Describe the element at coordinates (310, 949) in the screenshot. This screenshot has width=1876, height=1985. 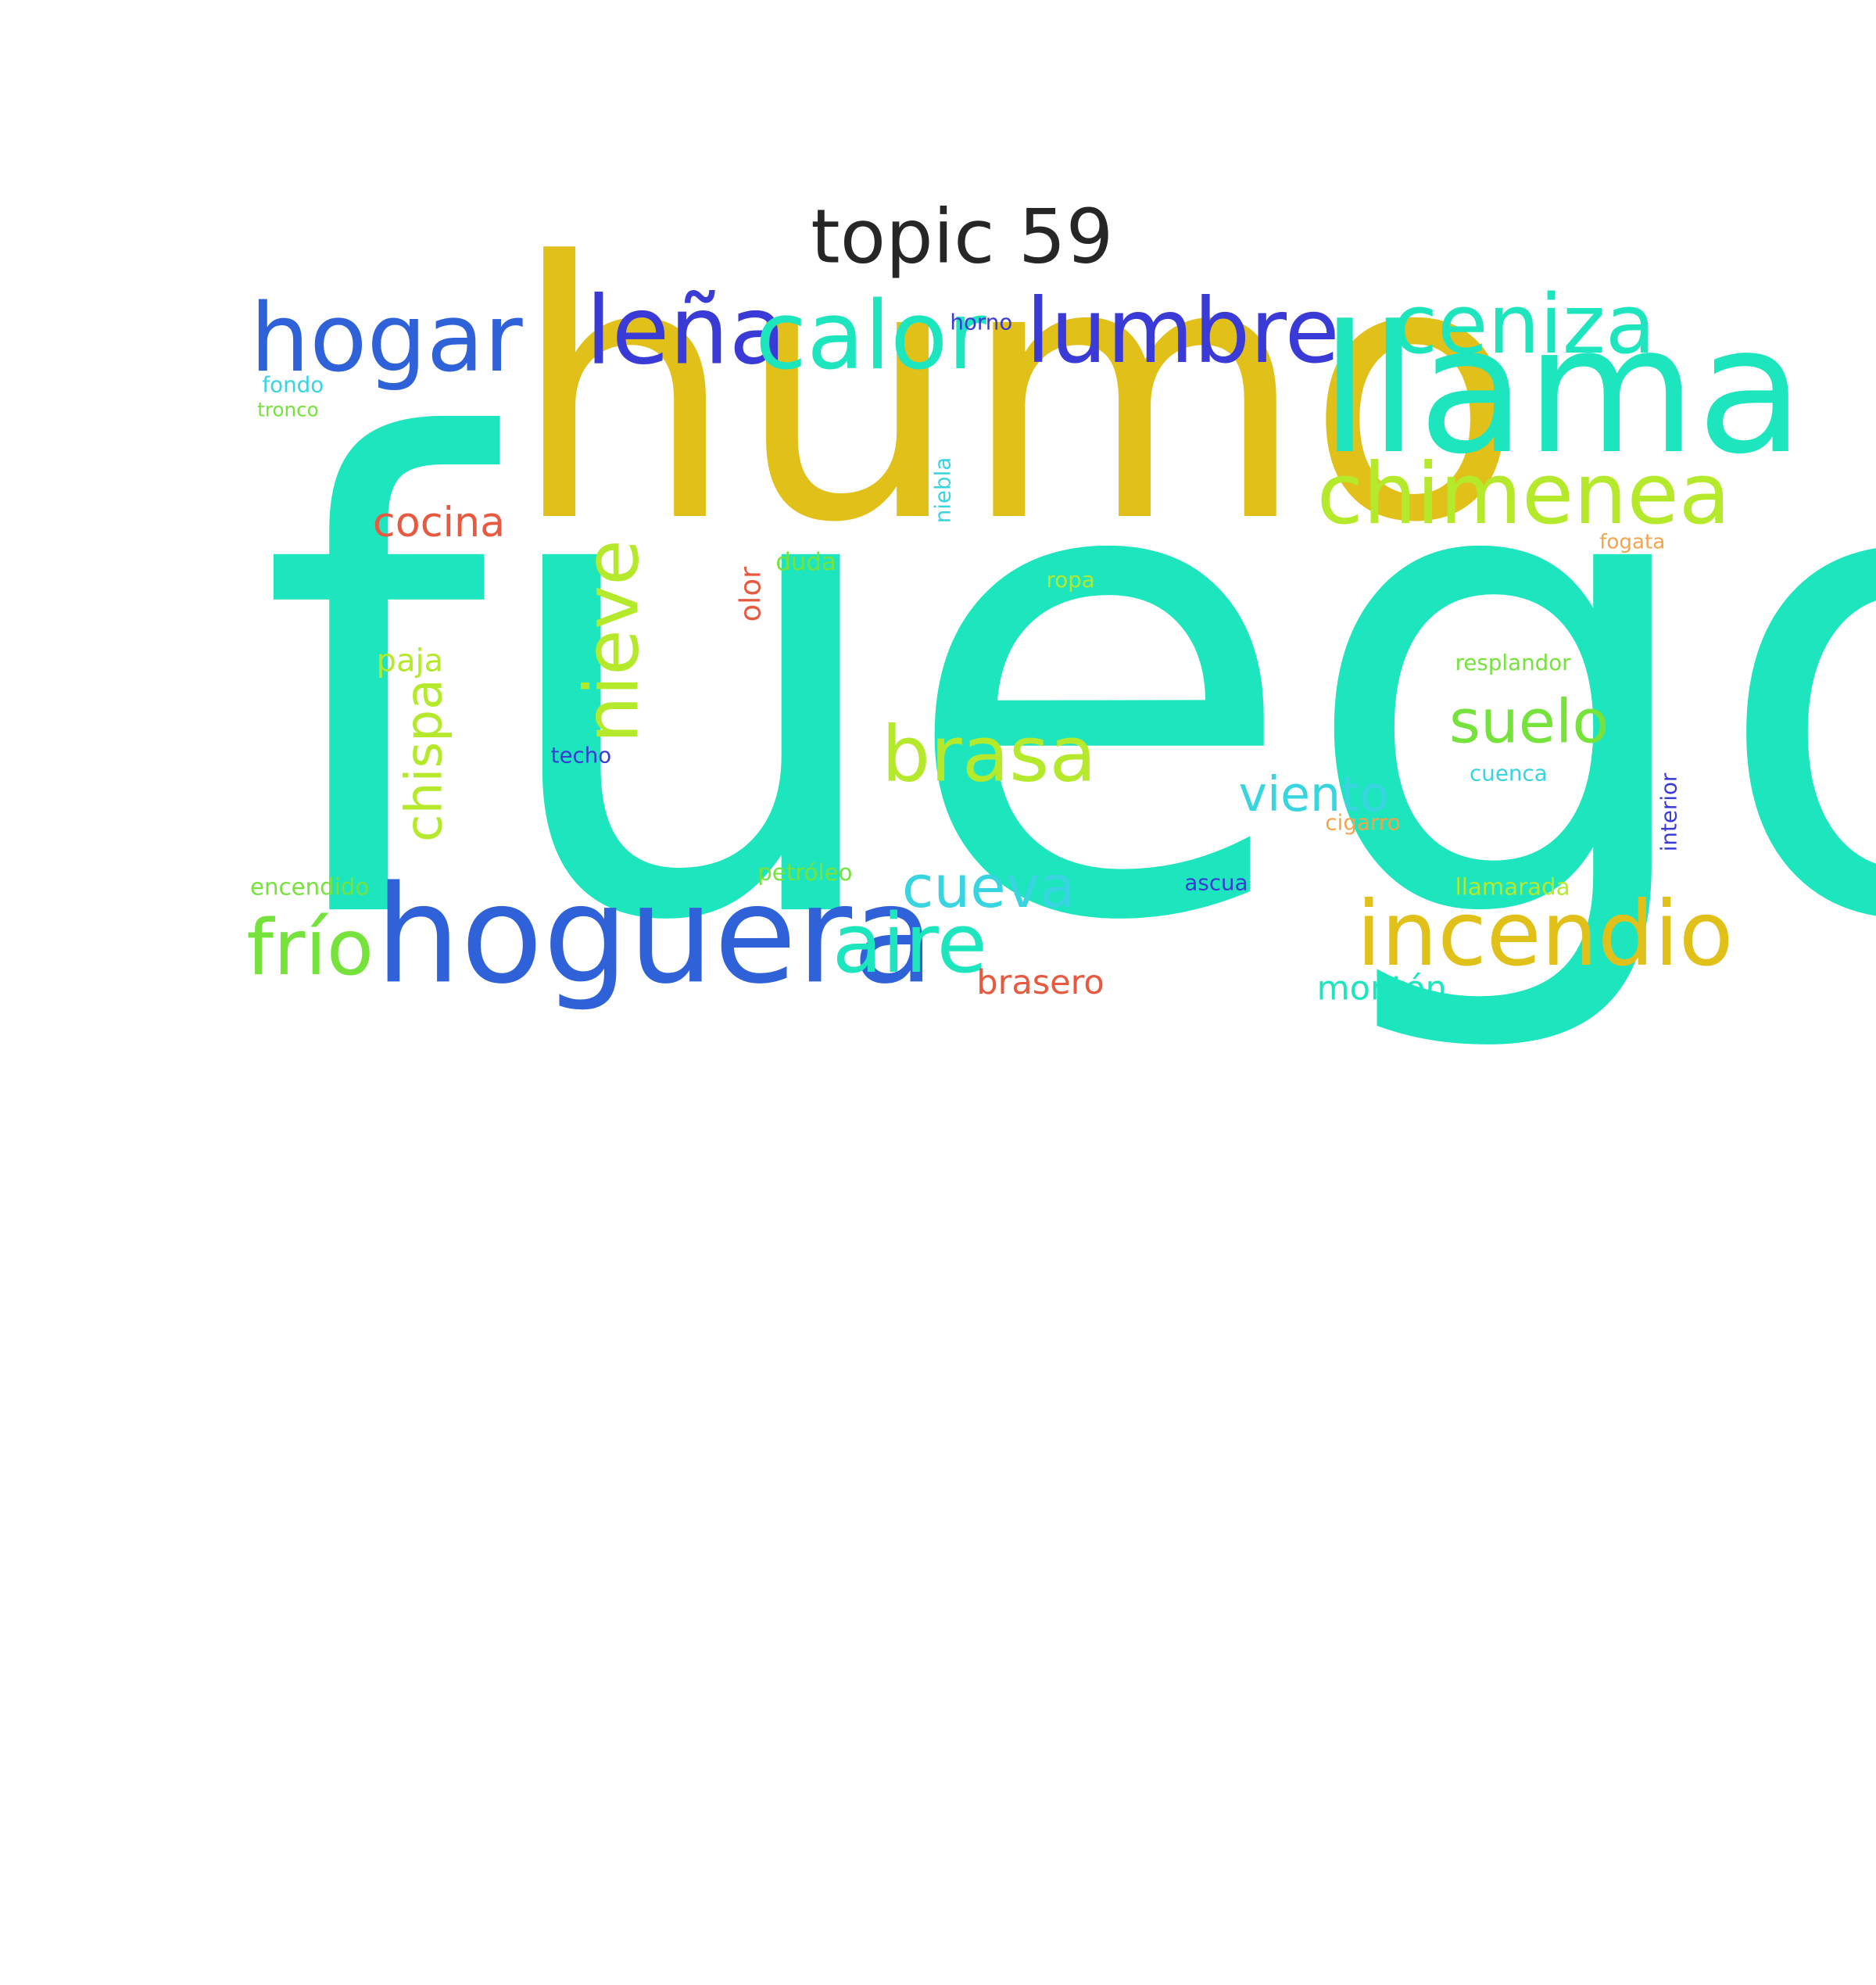
I see `word-frío: frío` at that location.